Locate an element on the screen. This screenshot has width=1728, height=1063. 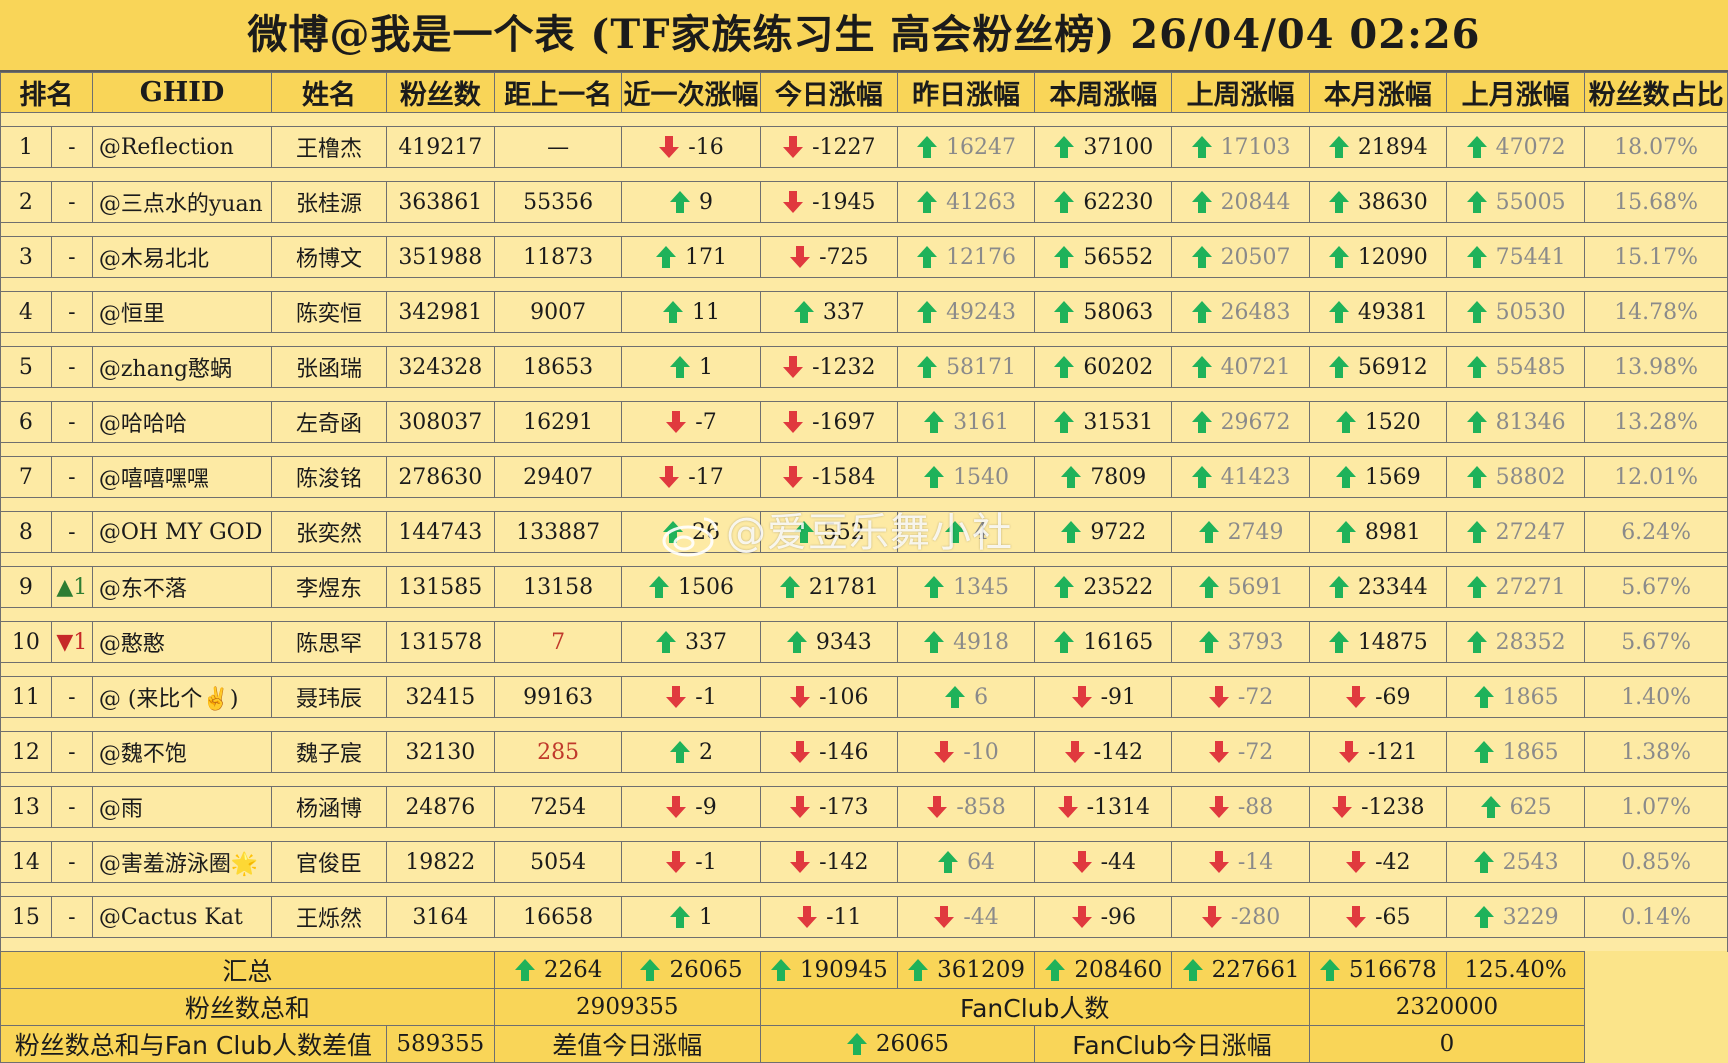
last-month-change-cell: 81346 is located at coordinates (1515, 422).